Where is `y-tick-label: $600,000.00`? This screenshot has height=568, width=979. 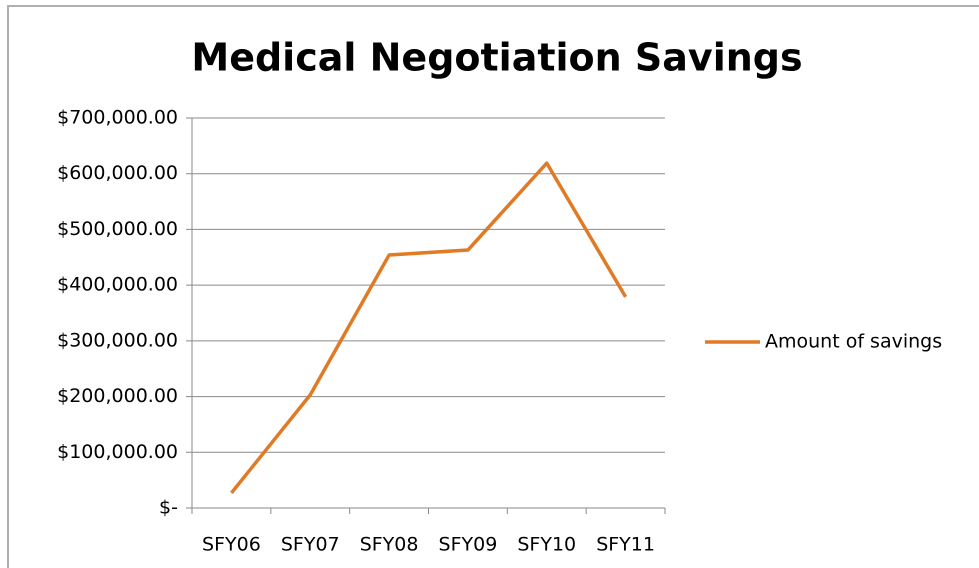
y-tick-label: $600,000.00 is located at coordinates (117, 173).